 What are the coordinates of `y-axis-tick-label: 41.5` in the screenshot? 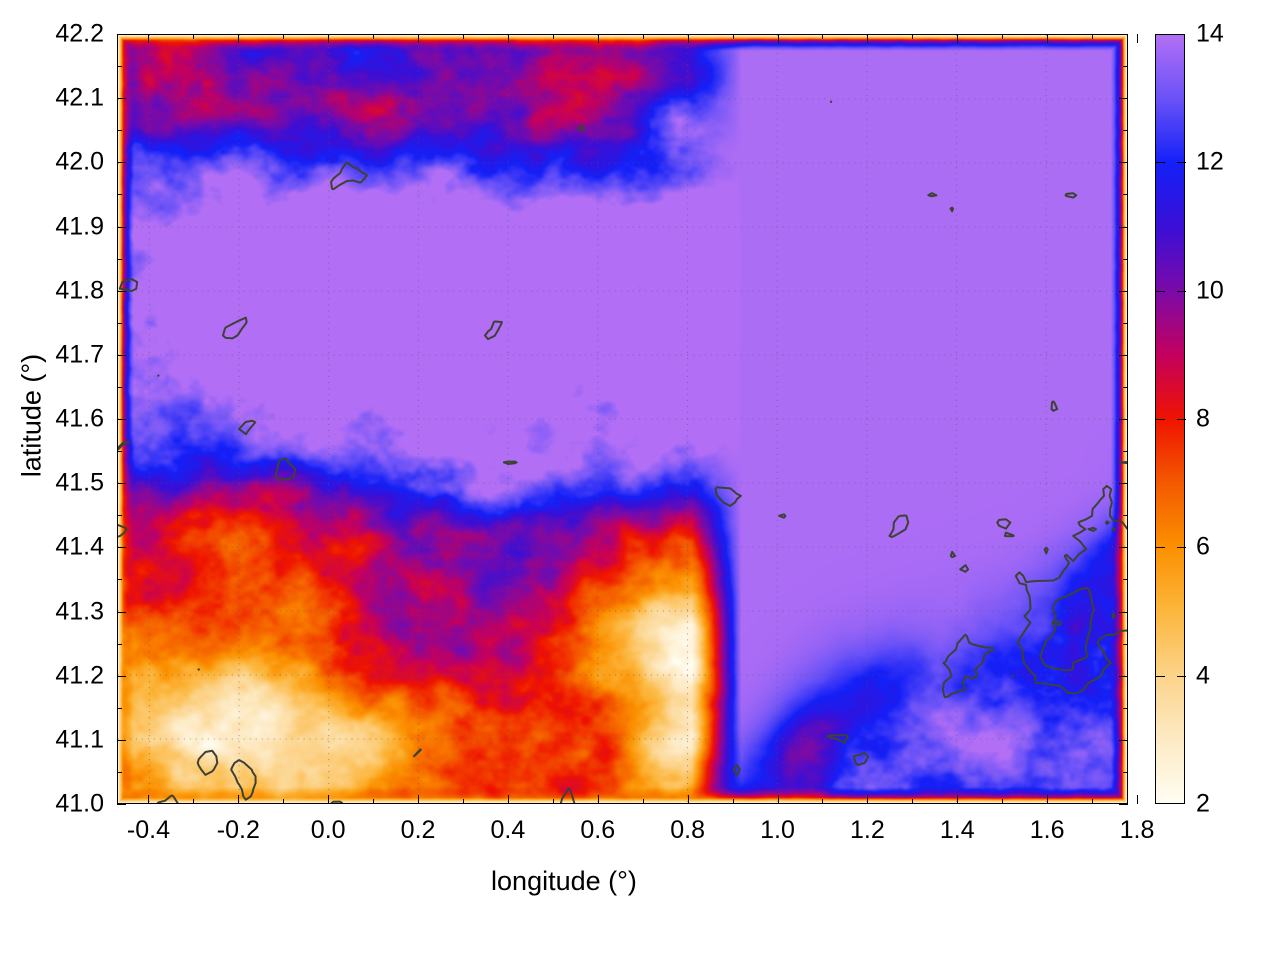 It's located at (79, 482).